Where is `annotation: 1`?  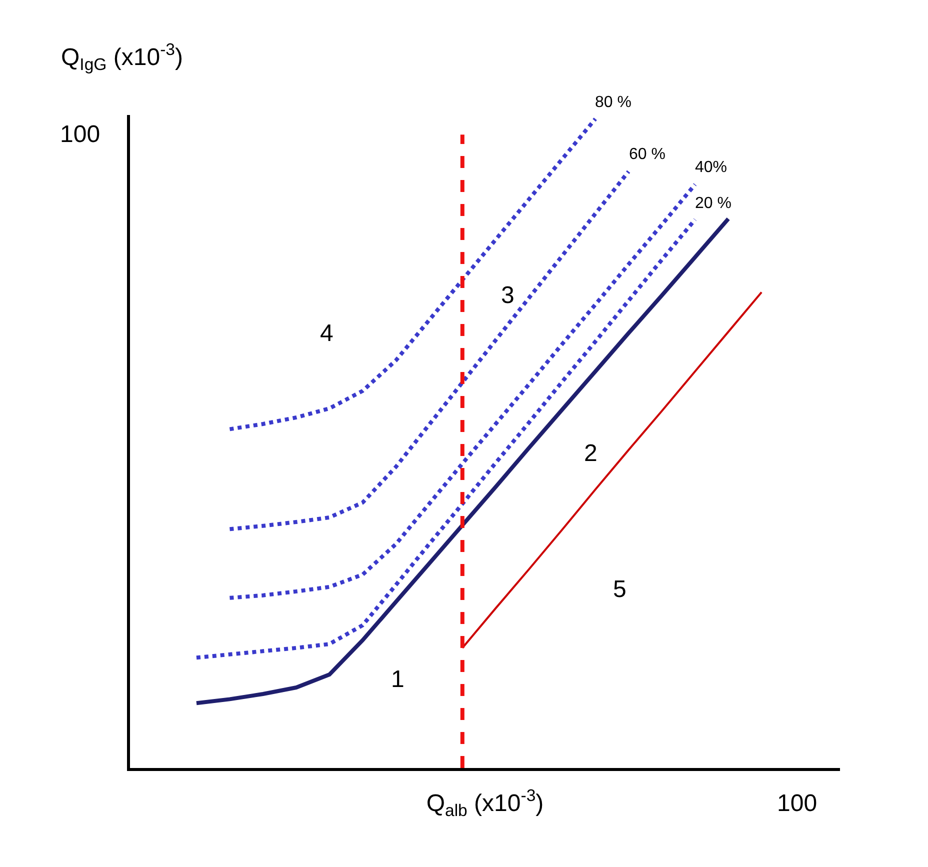
annotation: 1 is located at coordinates (397, 679).